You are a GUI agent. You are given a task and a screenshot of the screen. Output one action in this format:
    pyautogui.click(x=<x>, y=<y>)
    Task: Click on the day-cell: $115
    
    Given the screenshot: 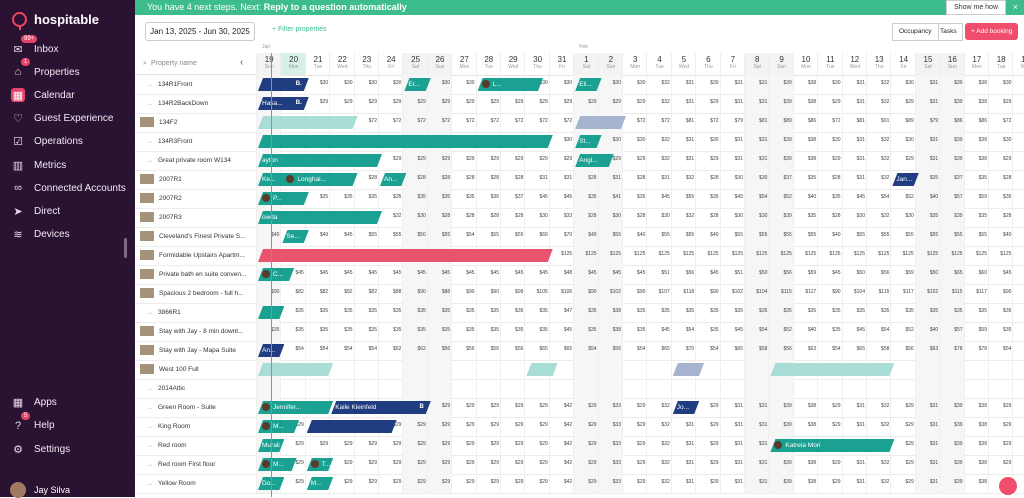 What is the action you would take?
    pyautogui.click(x=878, y=293)
    